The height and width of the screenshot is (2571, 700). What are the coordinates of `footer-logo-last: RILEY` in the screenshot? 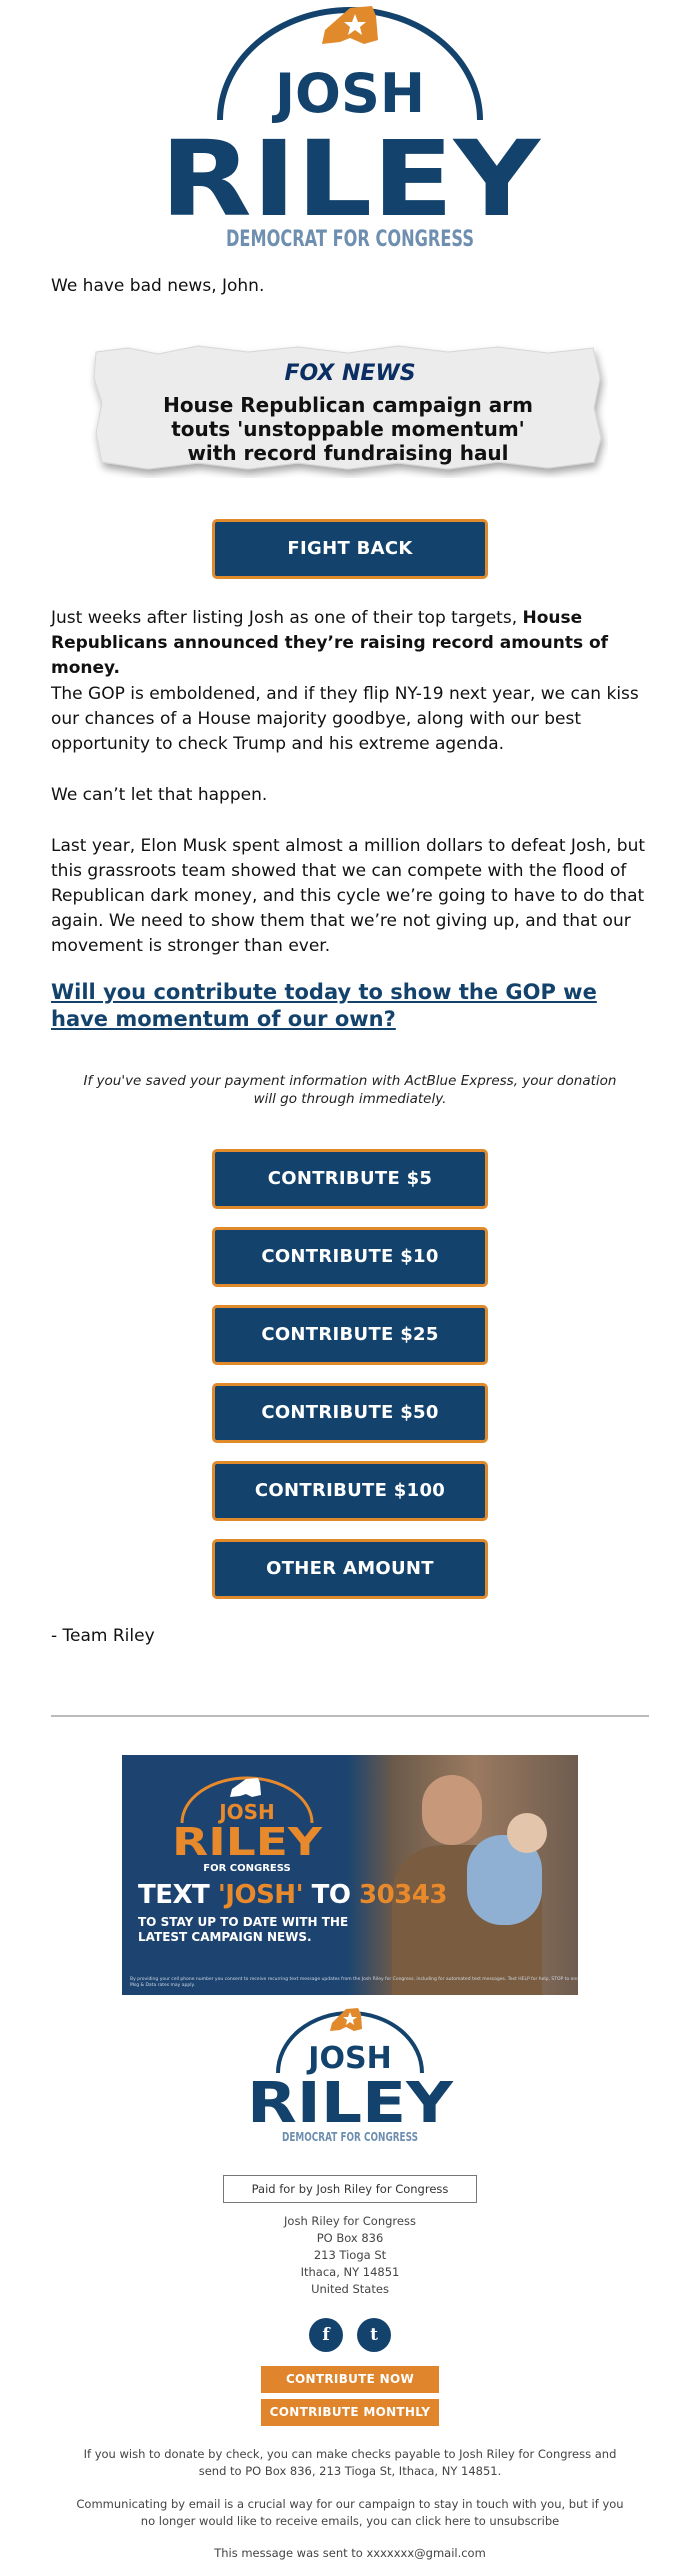 It's located at (351, 2103).